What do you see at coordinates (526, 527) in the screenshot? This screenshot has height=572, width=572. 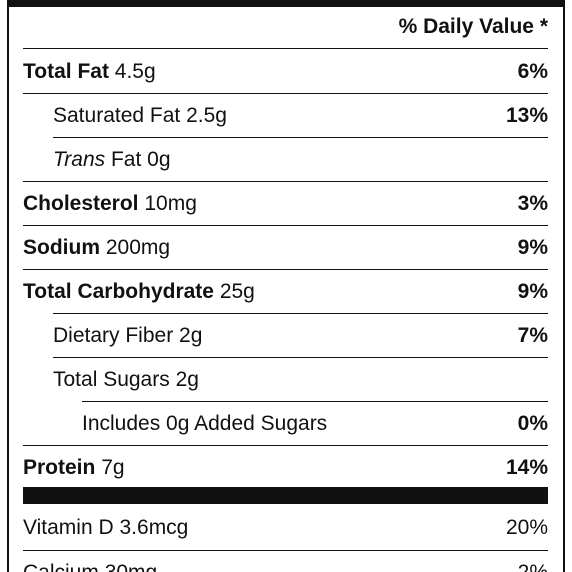 I see `daily-value-percent: 20%` at bounding box center [526, 527].